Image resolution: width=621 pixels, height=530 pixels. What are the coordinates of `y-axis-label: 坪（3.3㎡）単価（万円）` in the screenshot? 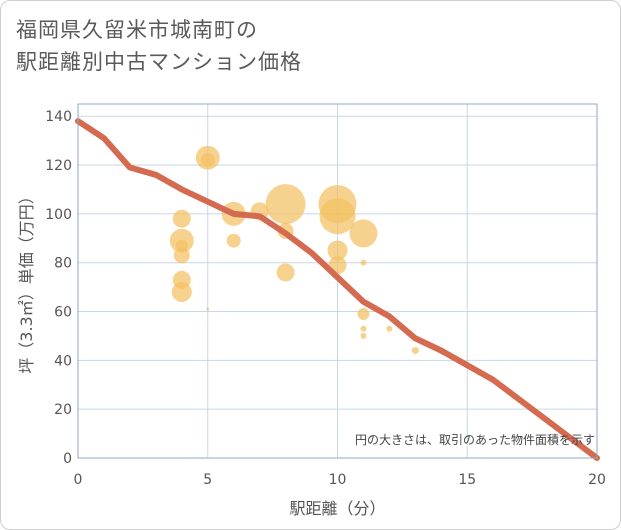 It's located at (26, 280).